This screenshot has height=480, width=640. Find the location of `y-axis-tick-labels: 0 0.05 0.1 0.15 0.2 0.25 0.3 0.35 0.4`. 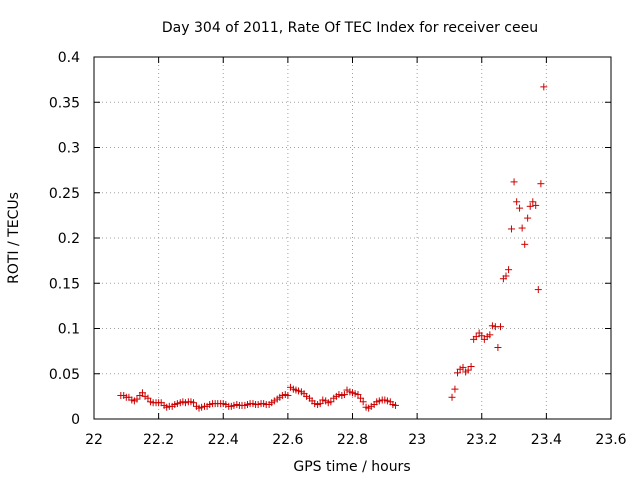

y-axis-tick-labels: 0 0.05 0.1 0.15 0.2 0.25 0.3 0.35 0.4 is located at coordinates (64, 239).